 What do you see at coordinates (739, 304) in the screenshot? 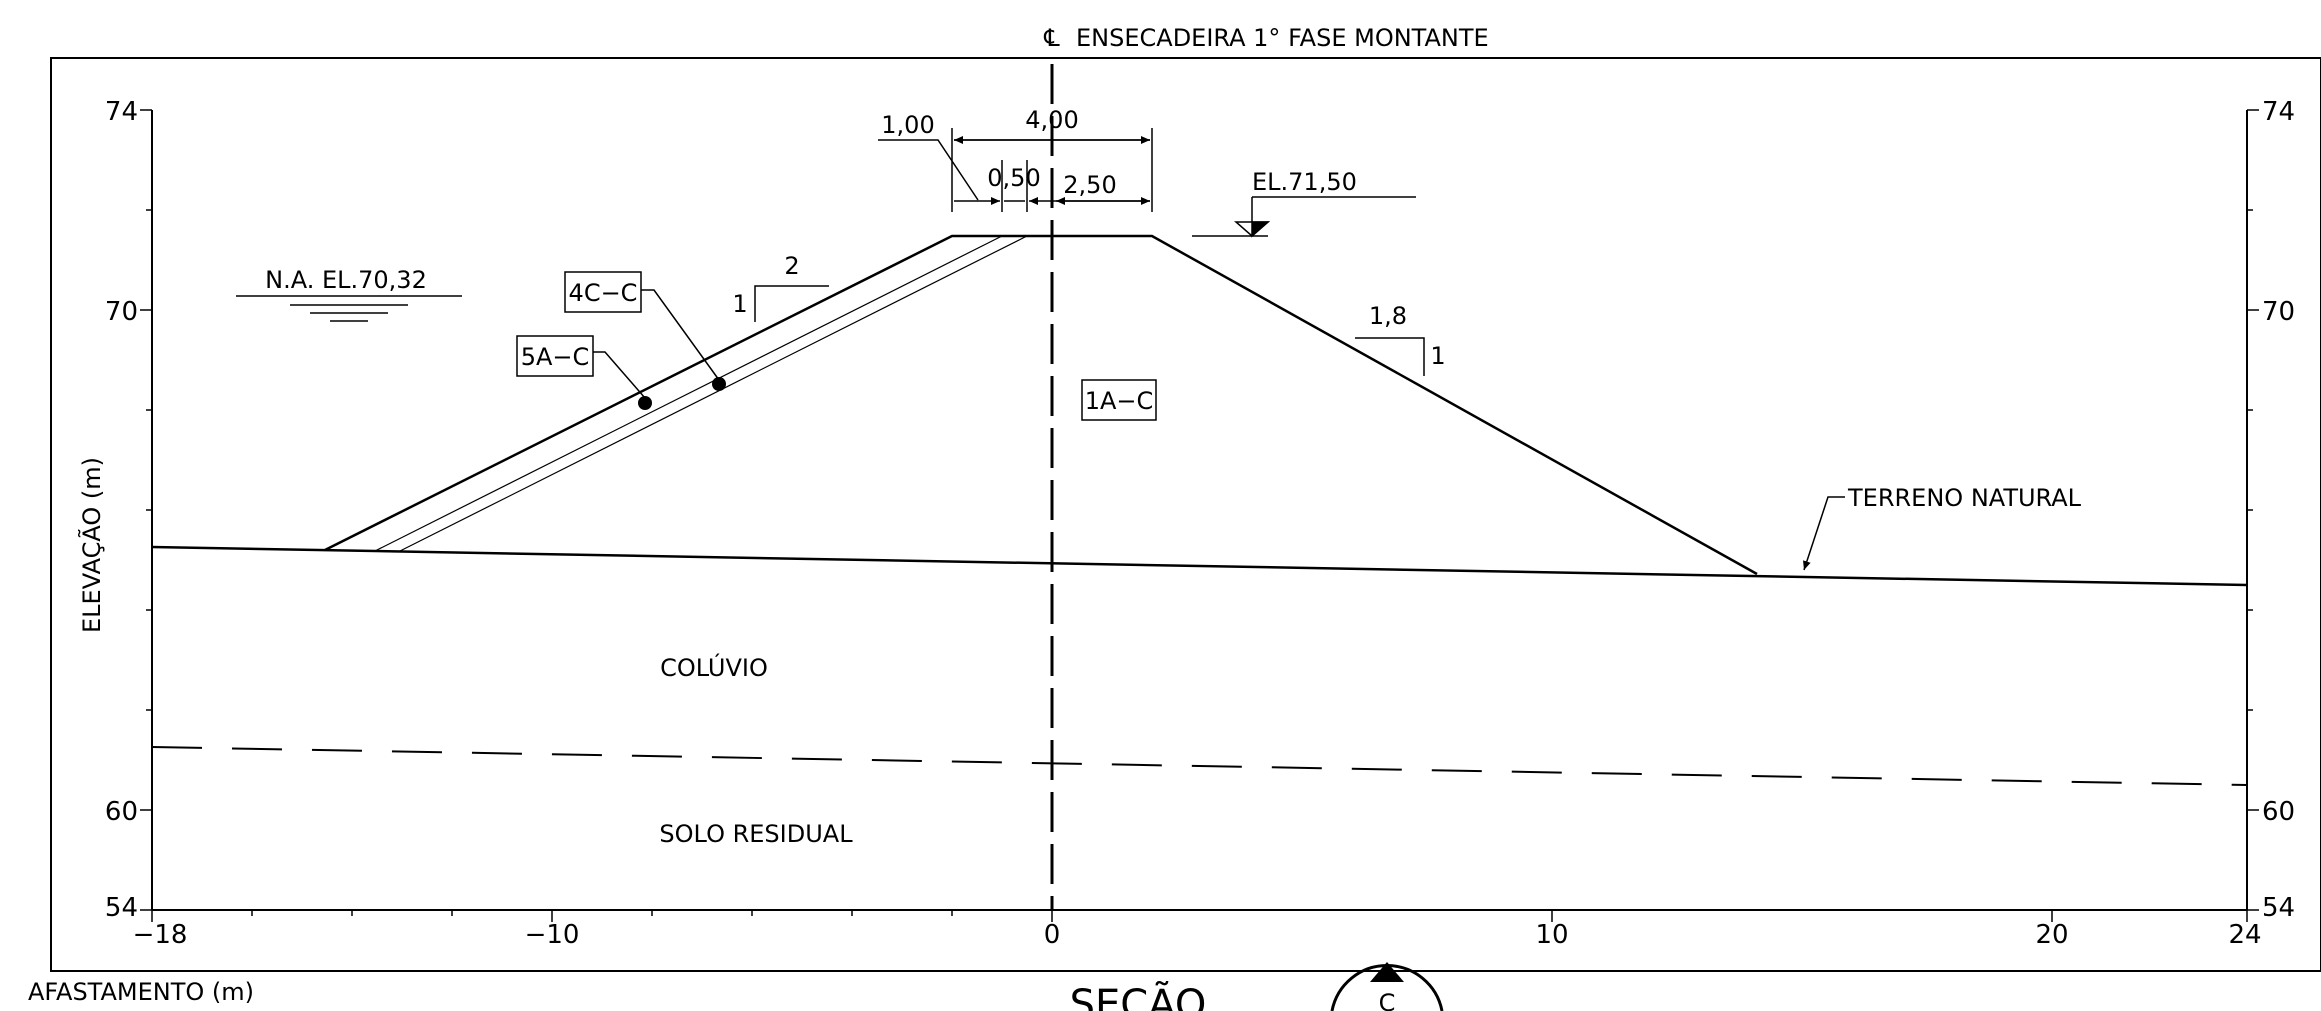
I see `upstream-slope-v: 1` at bounding box center [739, 304].